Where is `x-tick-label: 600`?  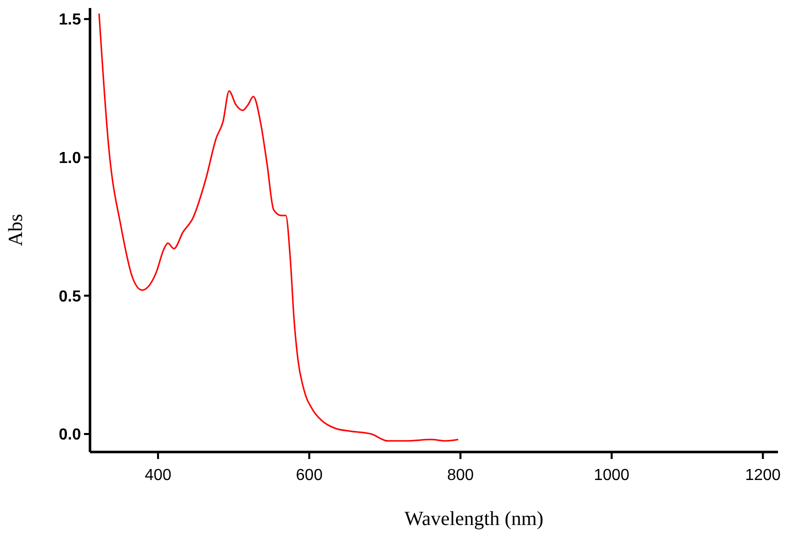
x-tick-label: 600 is located at coordinates (309, 475).